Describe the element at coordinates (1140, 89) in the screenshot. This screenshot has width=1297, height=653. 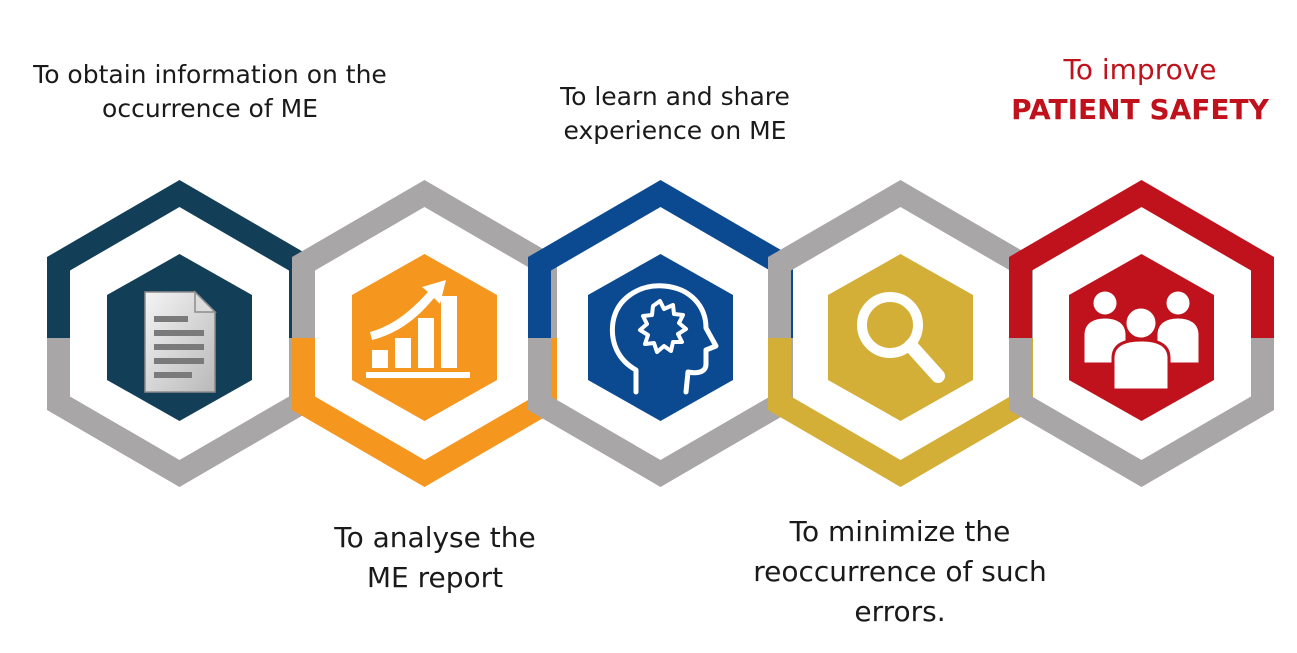
I see `step-5-label: To improve PATIENT SAFETY` at that location.